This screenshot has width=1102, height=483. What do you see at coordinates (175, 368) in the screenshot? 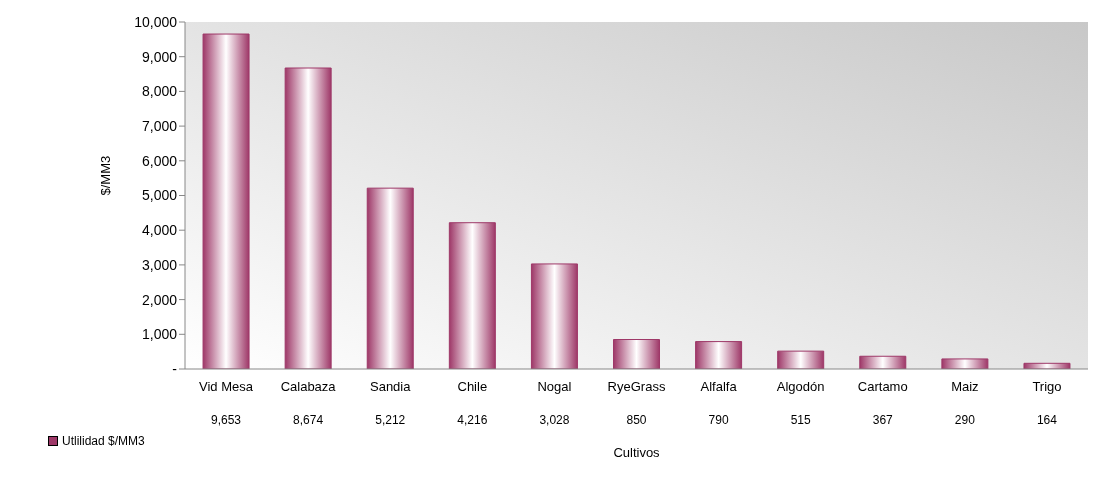
I see `y-tick-label: -` at bounding box center [175, 368].